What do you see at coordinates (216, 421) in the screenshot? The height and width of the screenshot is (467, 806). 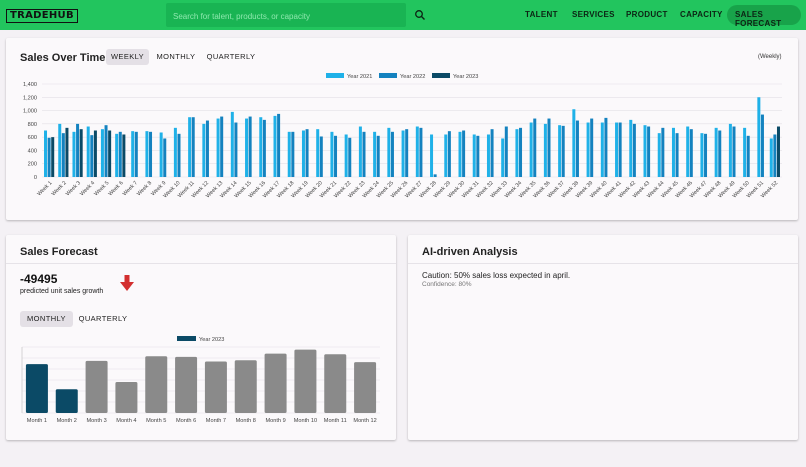 I see `x-tick-label: Month 7` at bounding box center [216, 421].